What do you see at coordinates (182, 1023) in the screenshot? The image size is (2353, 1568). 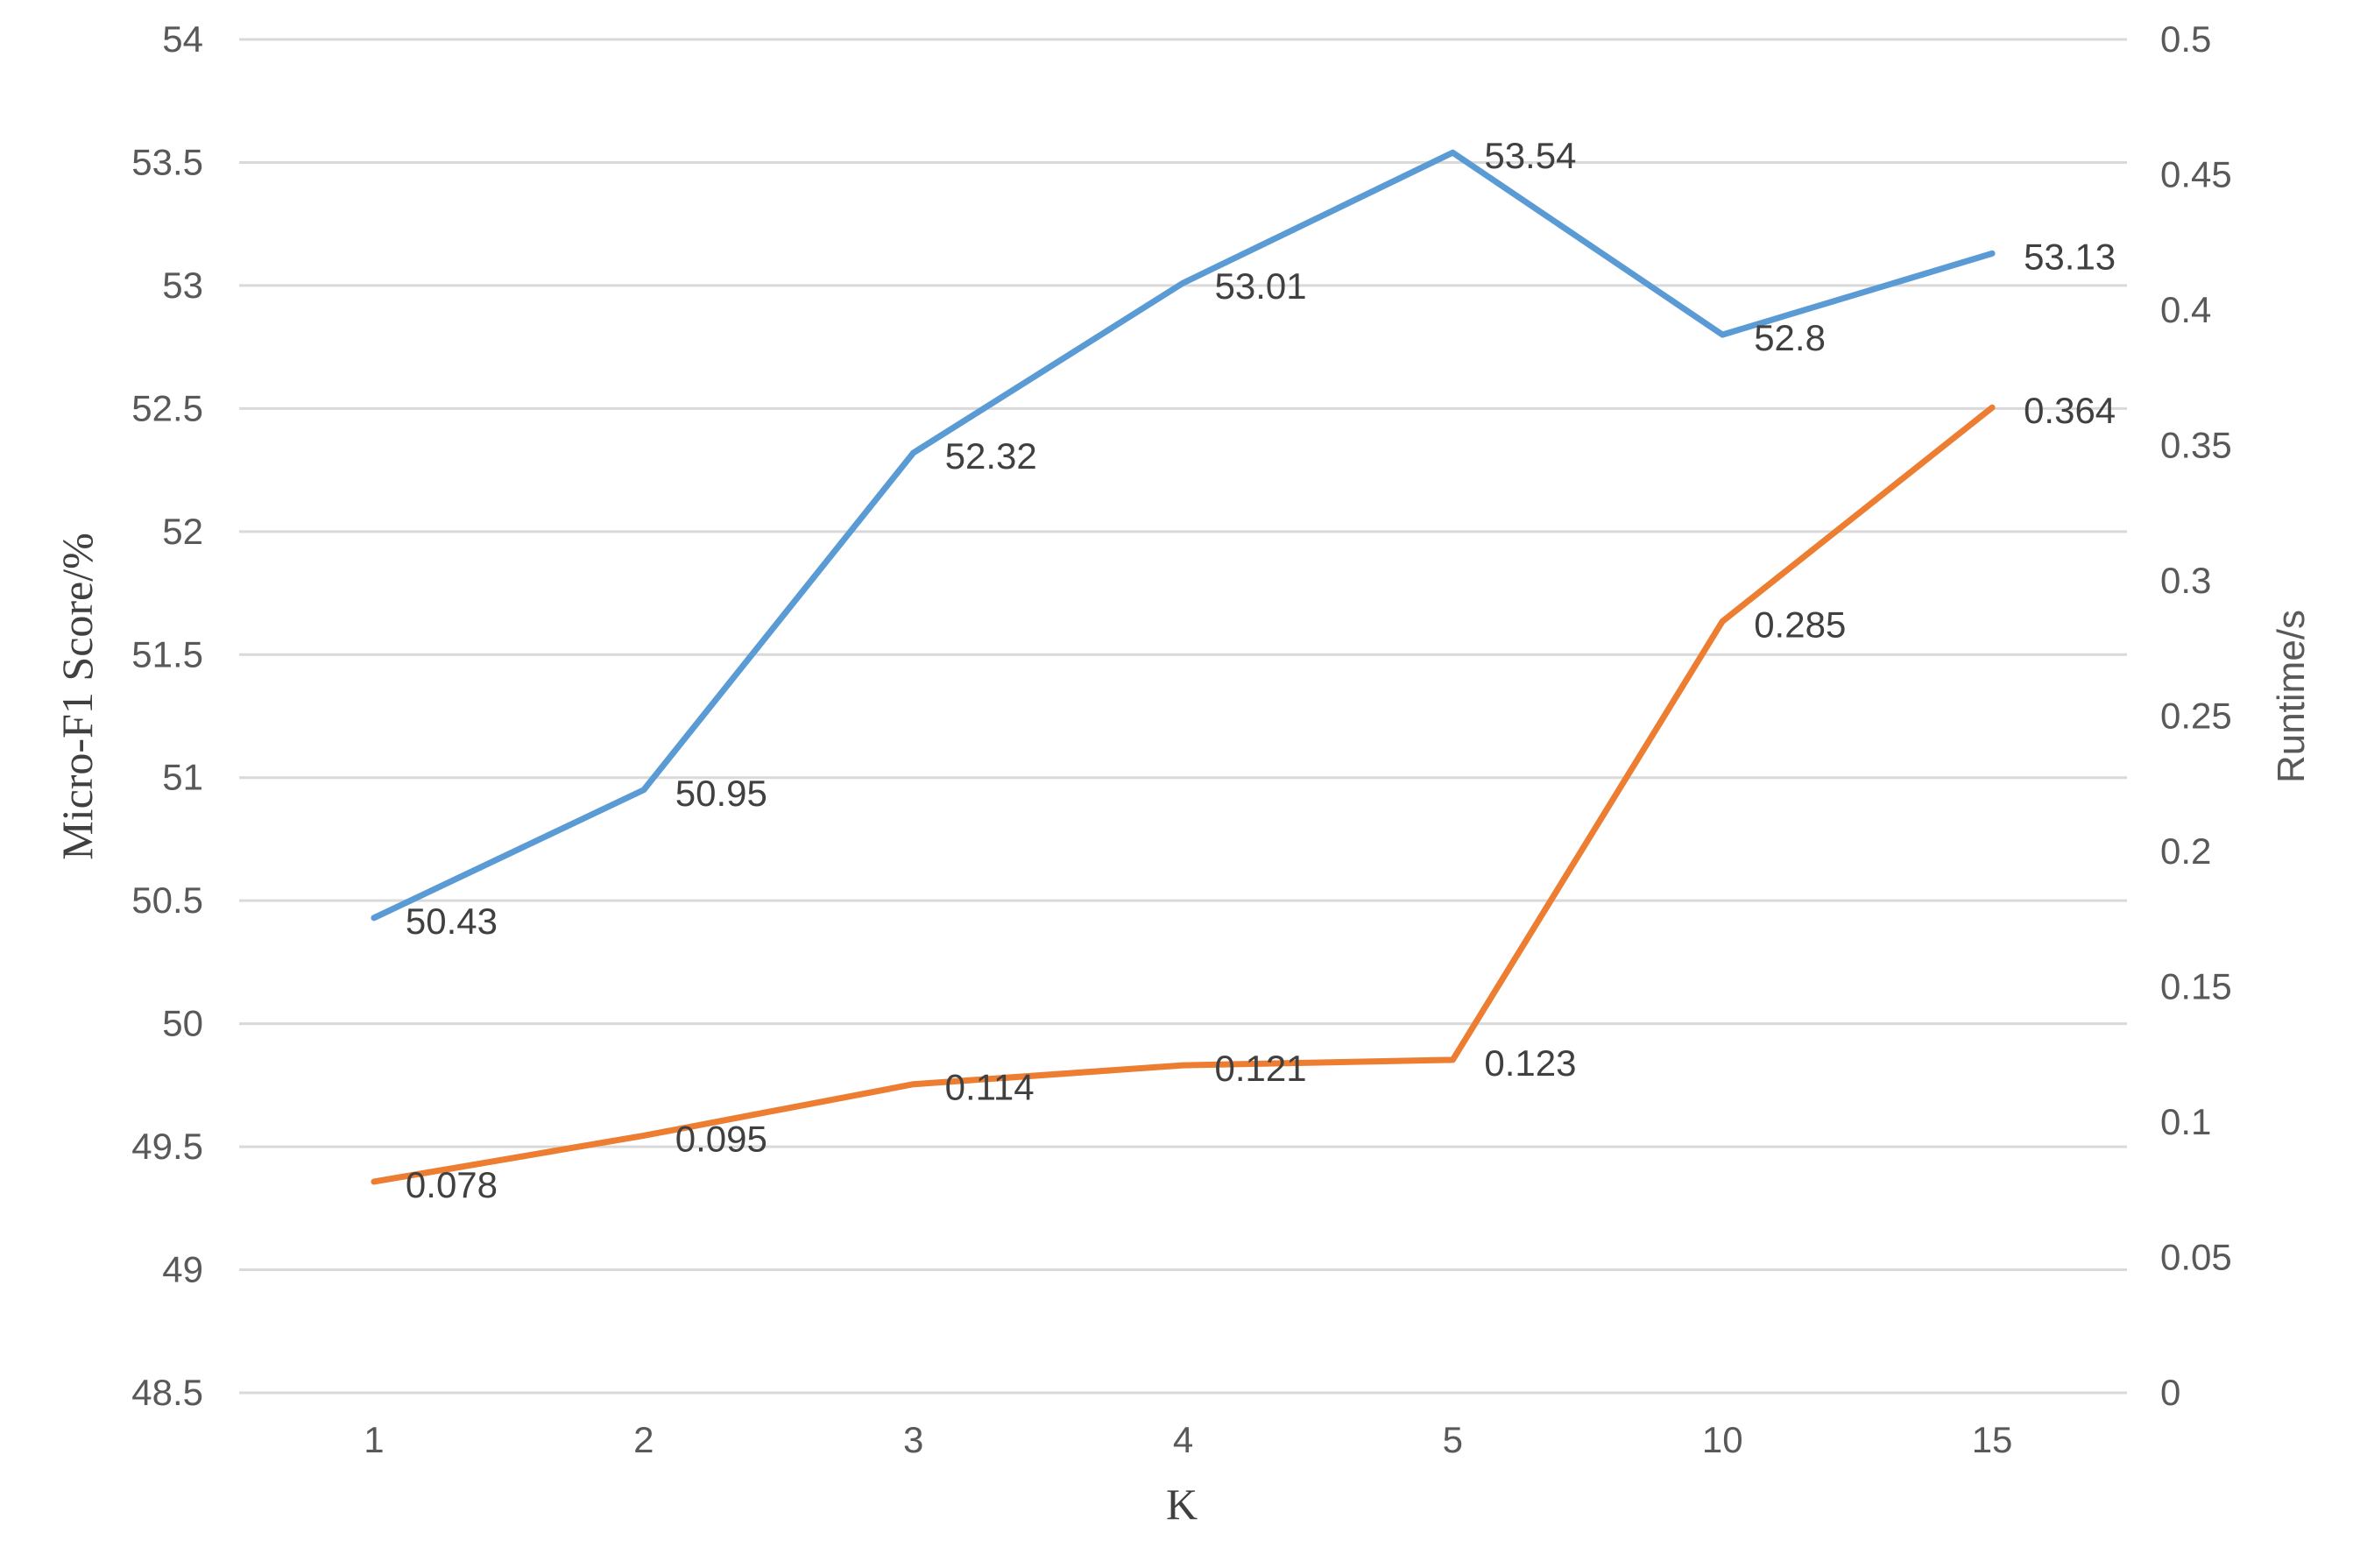 I see `left-tick-label: 50` at bounding box center [182, 1023].